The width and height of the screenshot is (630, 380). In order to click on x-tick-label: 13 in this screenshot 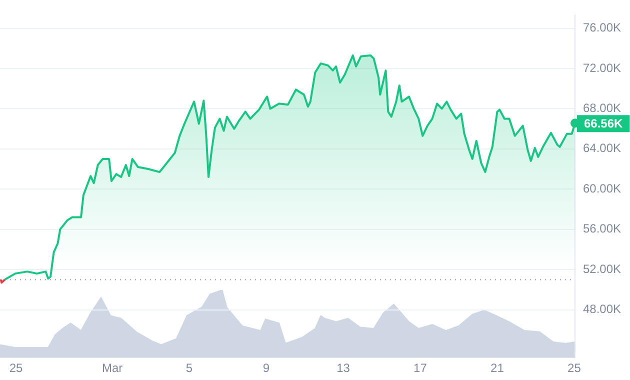, I will do `click(343, 368)`.